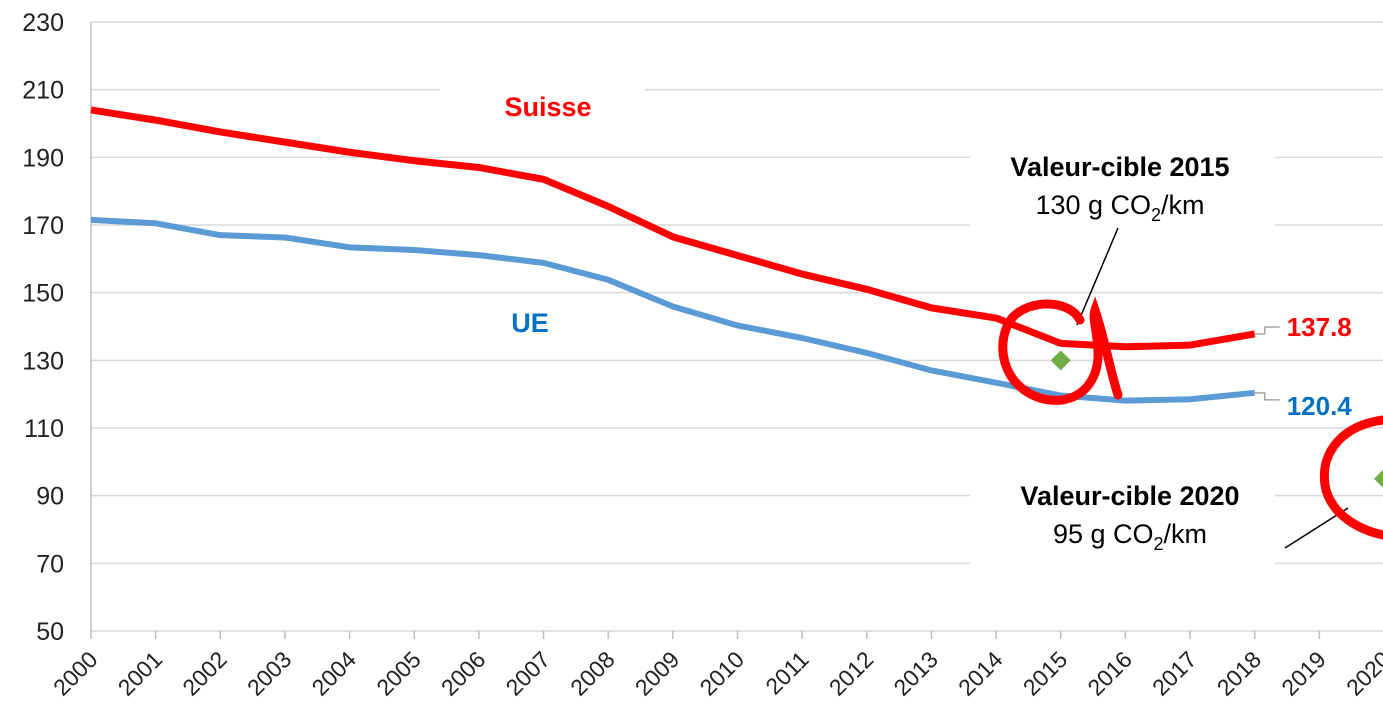  What do you see at coordinates (50, 564) in the screenshot?
I see `y-tick-label: 70` at bounding box center [50, 564].